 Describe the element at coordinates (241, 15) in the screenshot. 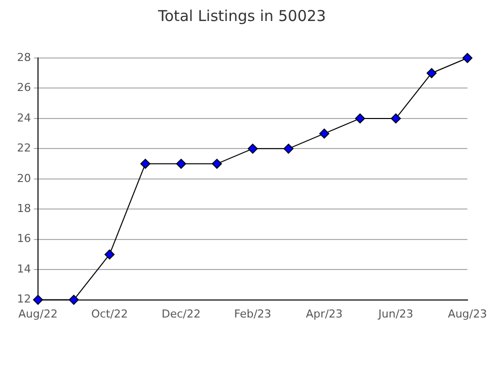

I see `chart-title: Total Listings in 50023` at that location.